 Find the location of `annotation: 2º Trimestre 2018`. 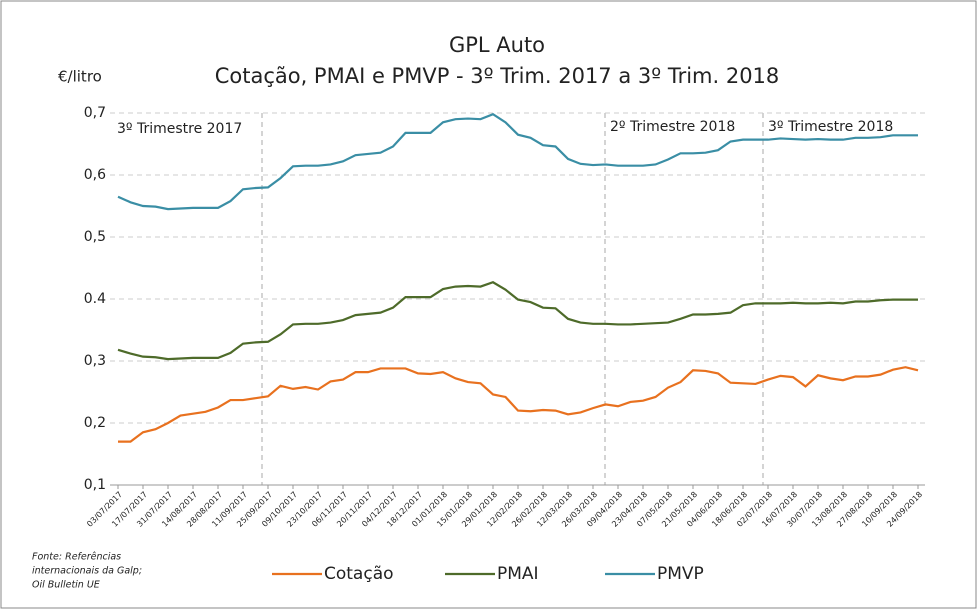

annotation: 2º Trimestre 2018 is located at coordinates (672, 127).